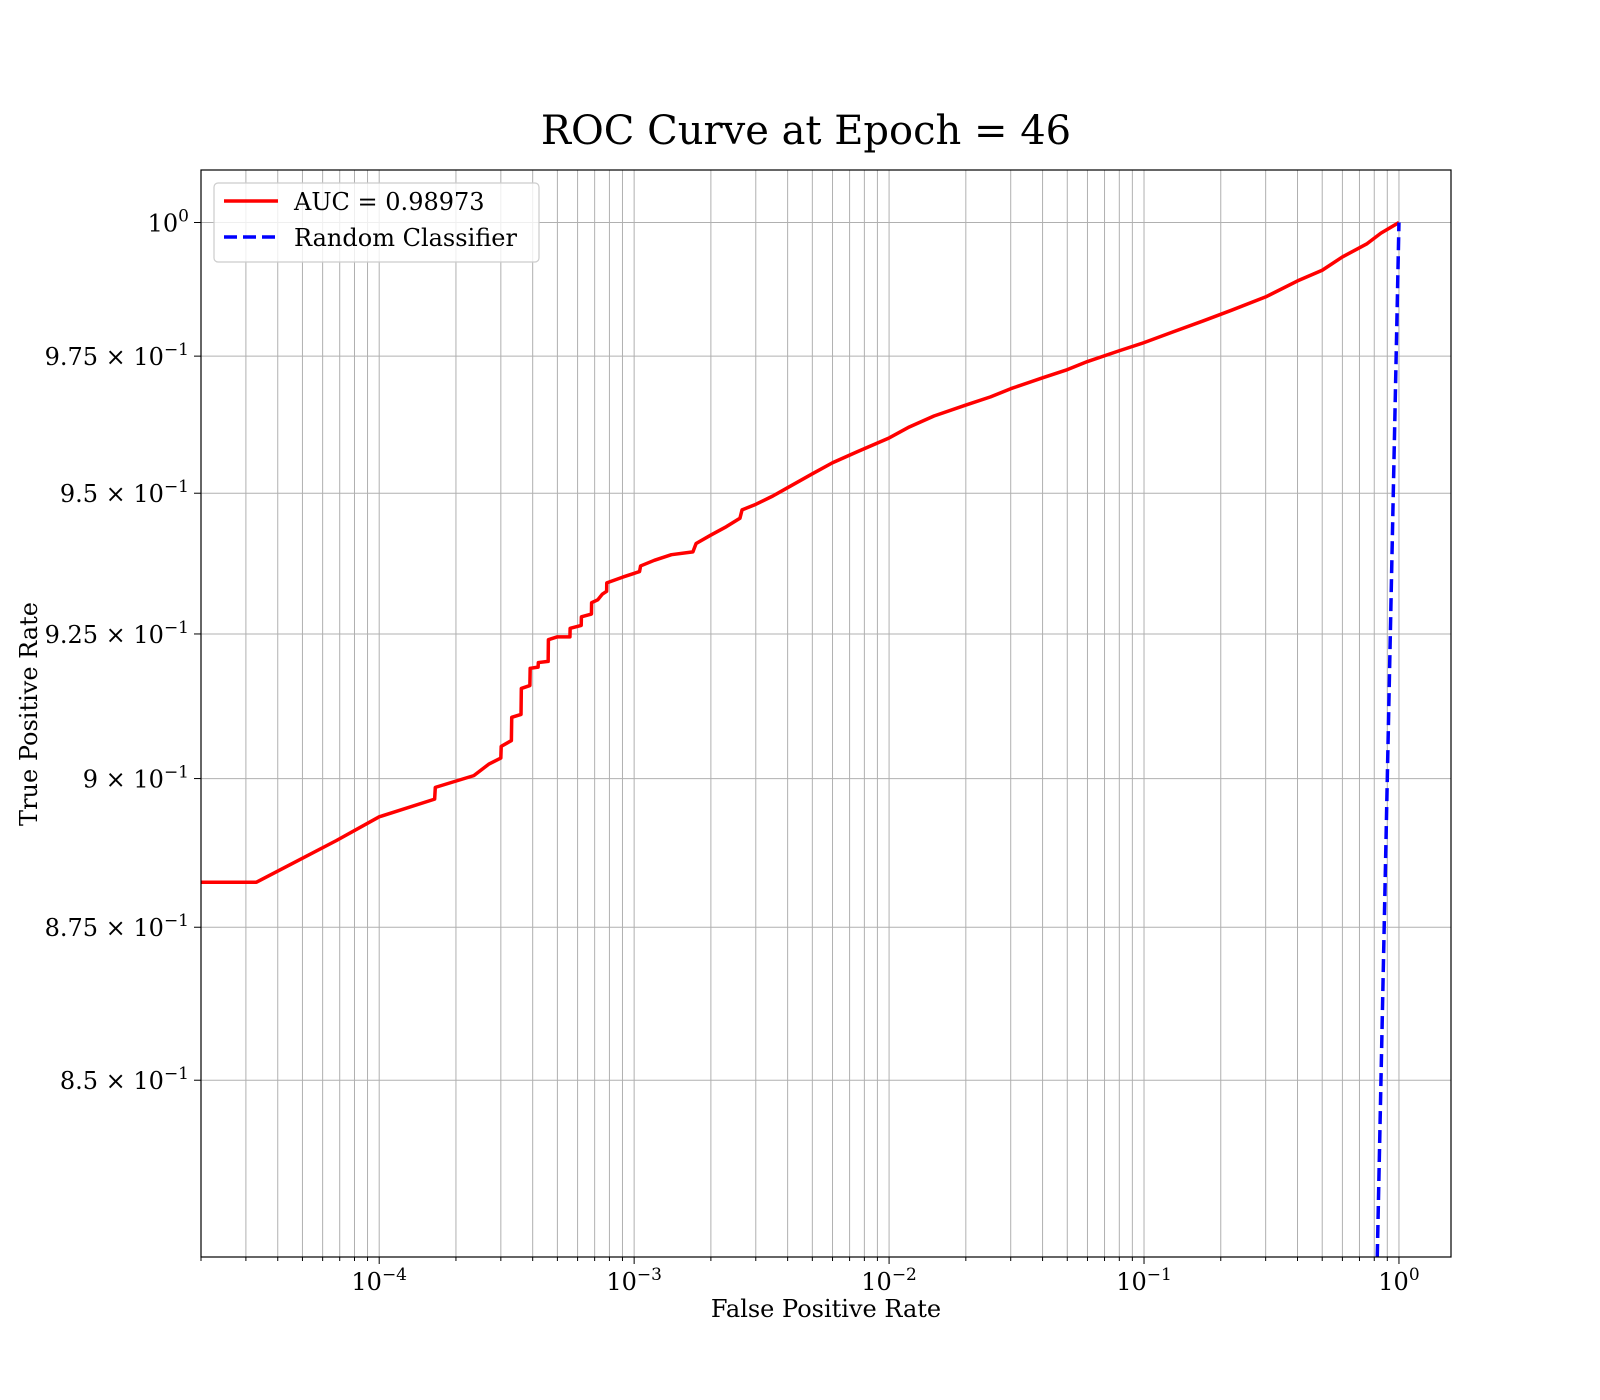 Image resolution: width=1600 pixels, height=1400 pixels. I want to click on legend-box, so click(376, 222).